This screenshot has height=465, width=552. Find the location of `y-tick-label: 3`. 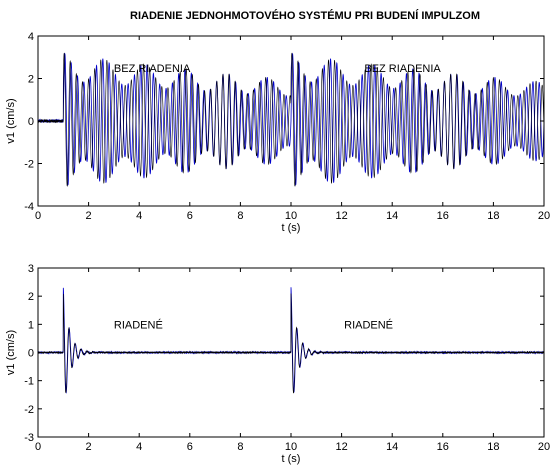

y-tick-label: 3 is located at coordinates (31, 269).